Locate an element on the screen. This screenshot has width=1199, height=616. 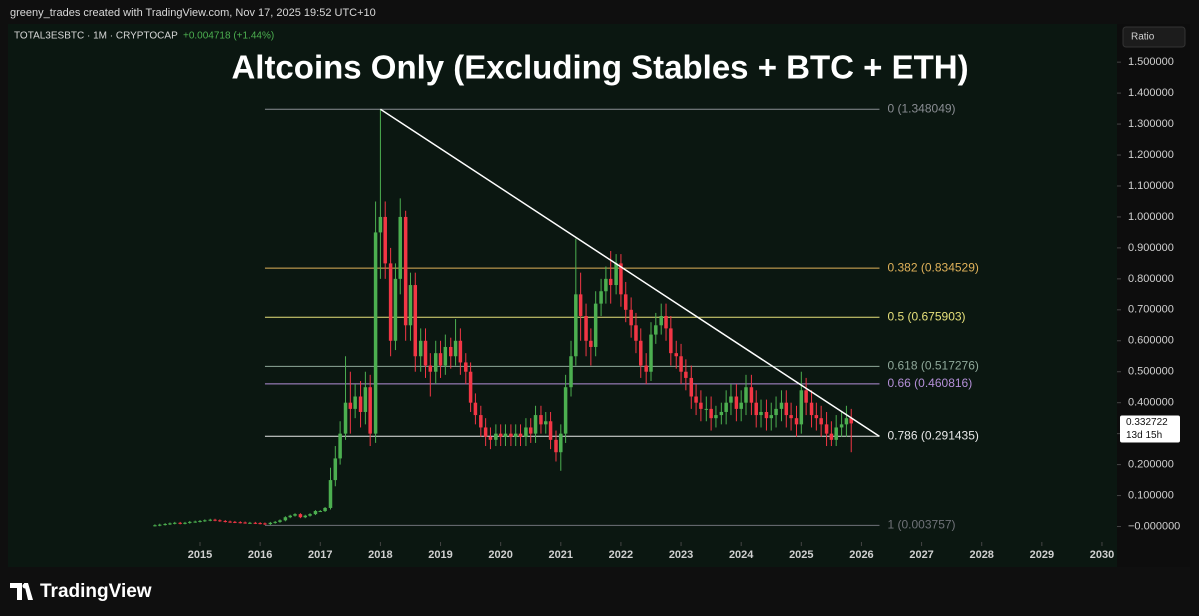
ratio-label: Ratio is located at coordinates (1143, 37).